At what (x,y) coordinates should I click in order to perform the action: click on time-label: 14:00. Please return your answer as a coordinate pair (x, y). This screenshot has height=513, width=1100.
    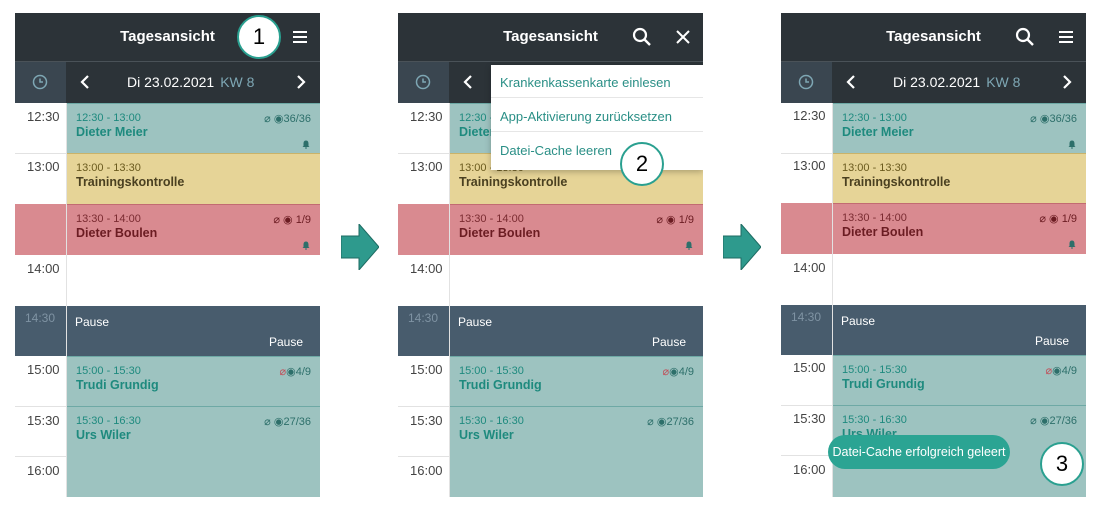
    Looking at the image, I should click on (43, 268).